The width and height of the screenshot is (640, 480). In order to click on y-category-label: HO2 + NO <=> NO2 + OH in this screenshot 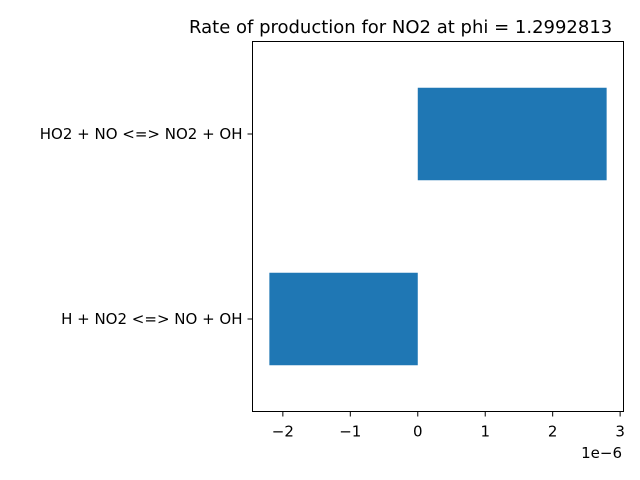, I will do `click(141, 134)`.